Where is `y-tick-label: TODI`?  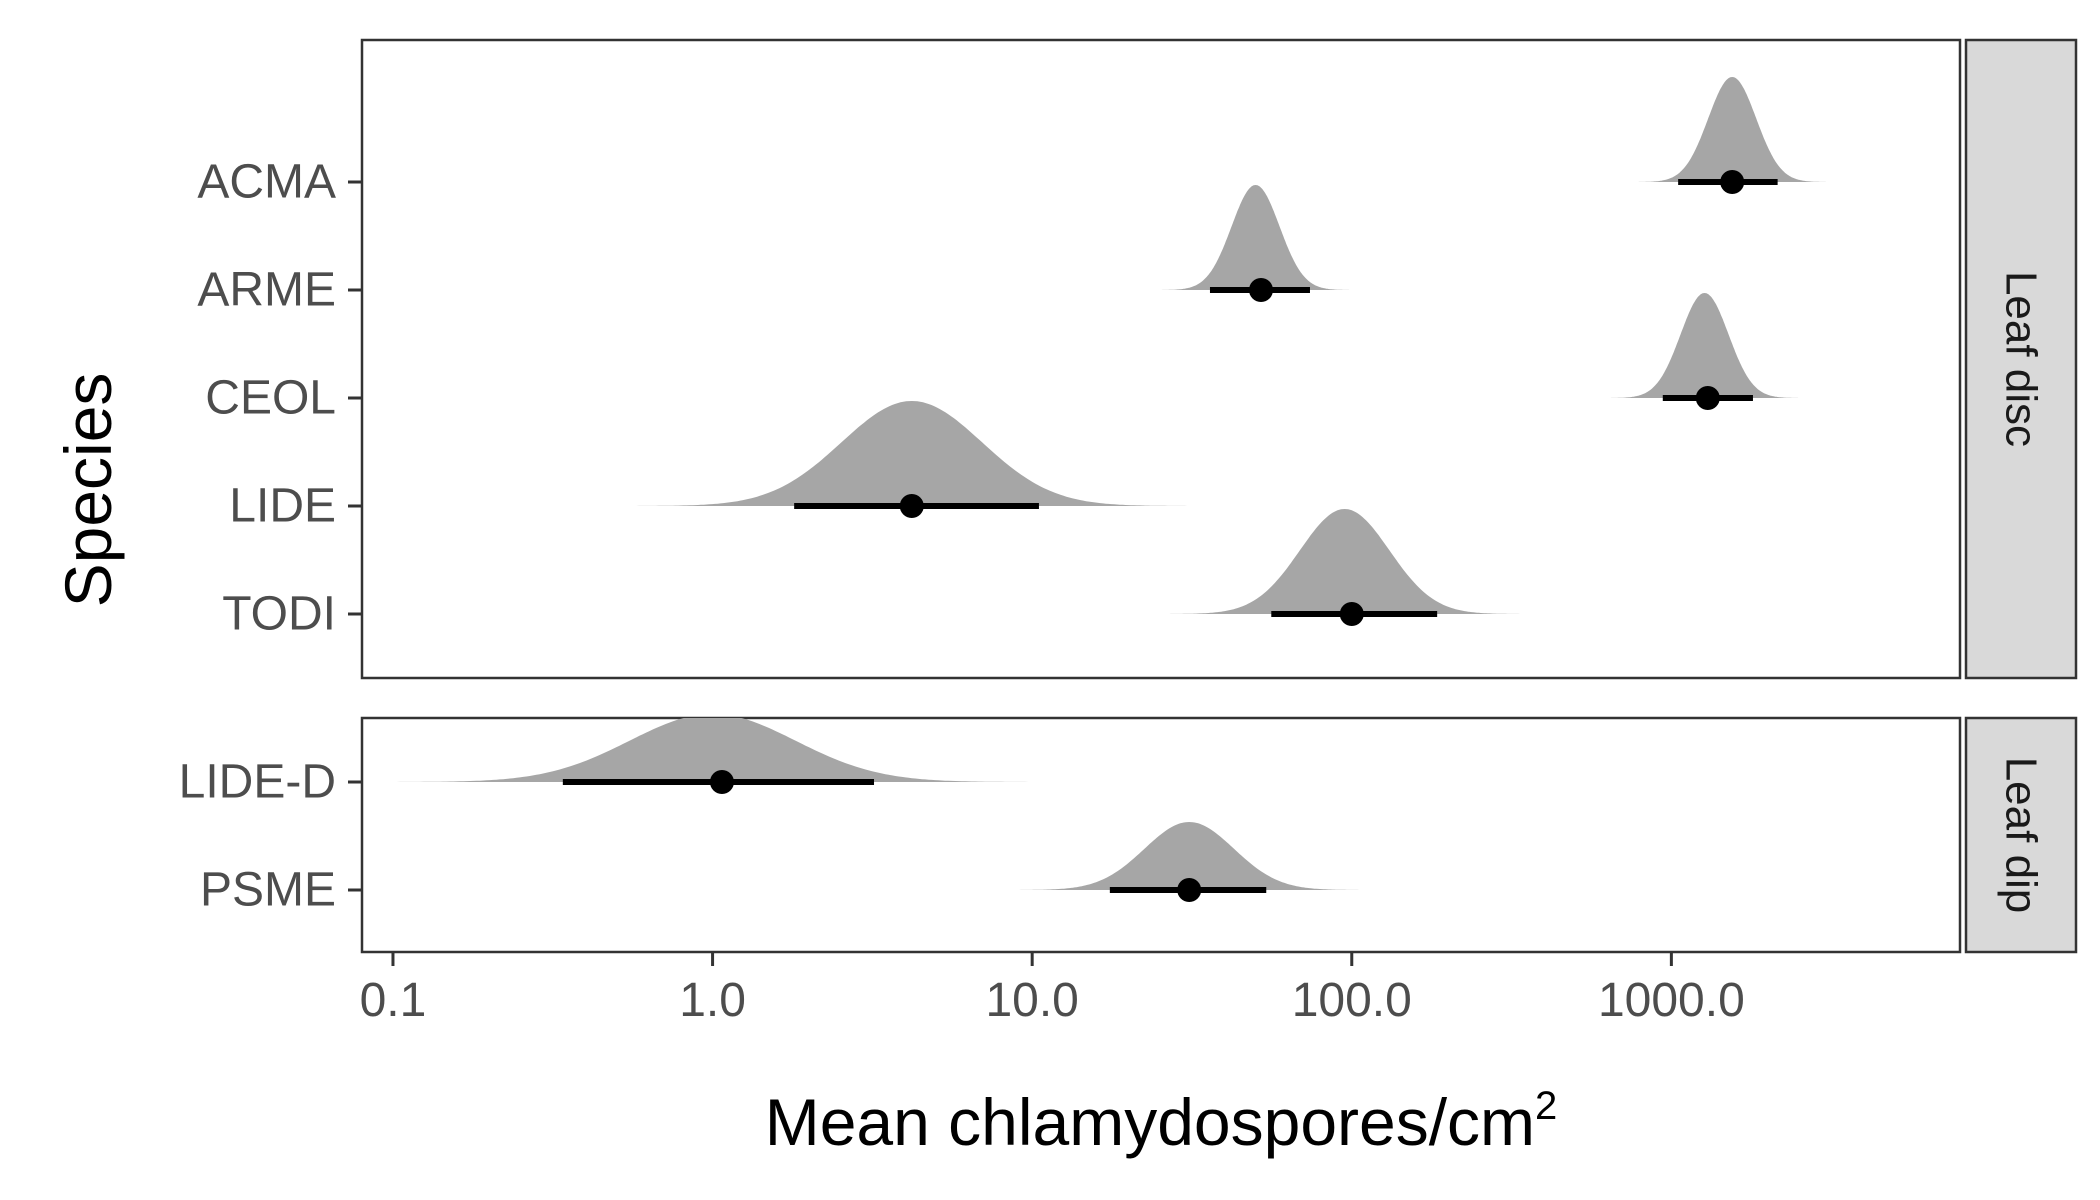 y-tick-label: TODI is located at coordinates (279, 614).